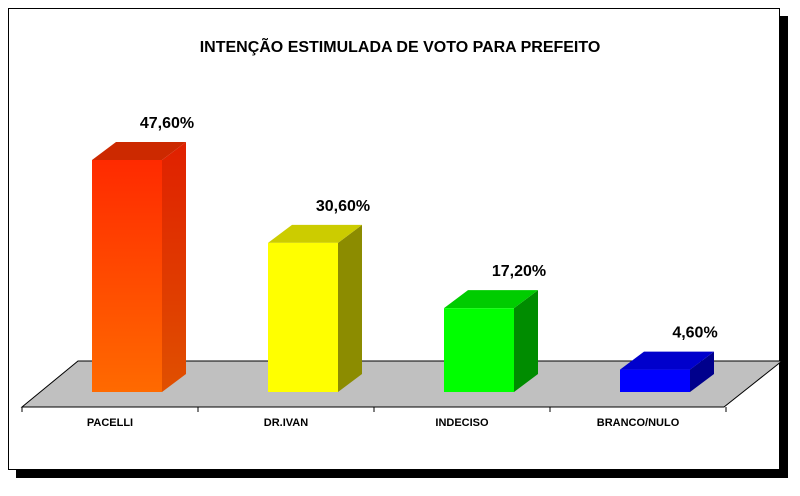 The height and width of the screenshot is (496, 800). Describe the element at coordinates (383, 423) in the screenshot. I see `category-labels-group: PACELLI DR.IVAN INDECISO BRANCO/NULO` at that location.